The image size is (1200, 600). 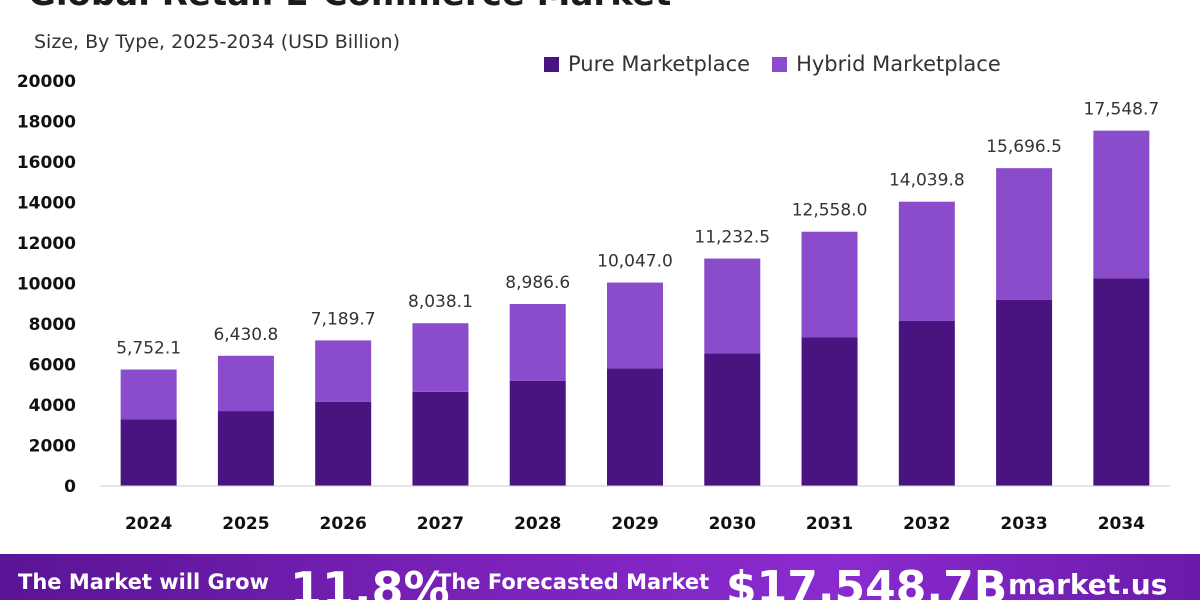 I want to click on y-tick-label: 12000, so click(x=46, y=244).